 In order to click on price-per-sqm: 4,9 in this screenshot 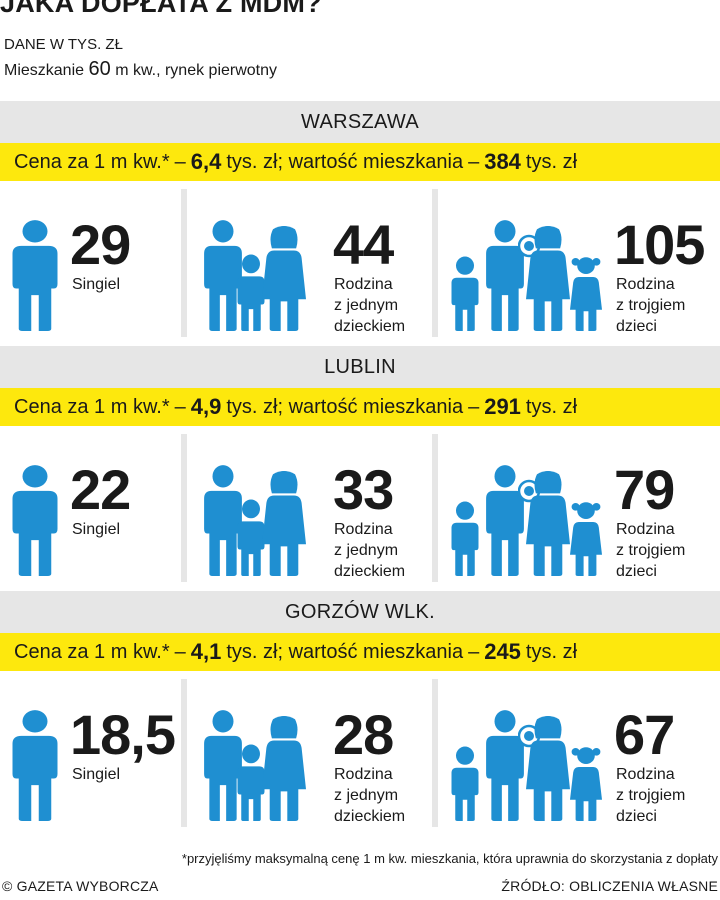, I will do `click(206, 406)`.